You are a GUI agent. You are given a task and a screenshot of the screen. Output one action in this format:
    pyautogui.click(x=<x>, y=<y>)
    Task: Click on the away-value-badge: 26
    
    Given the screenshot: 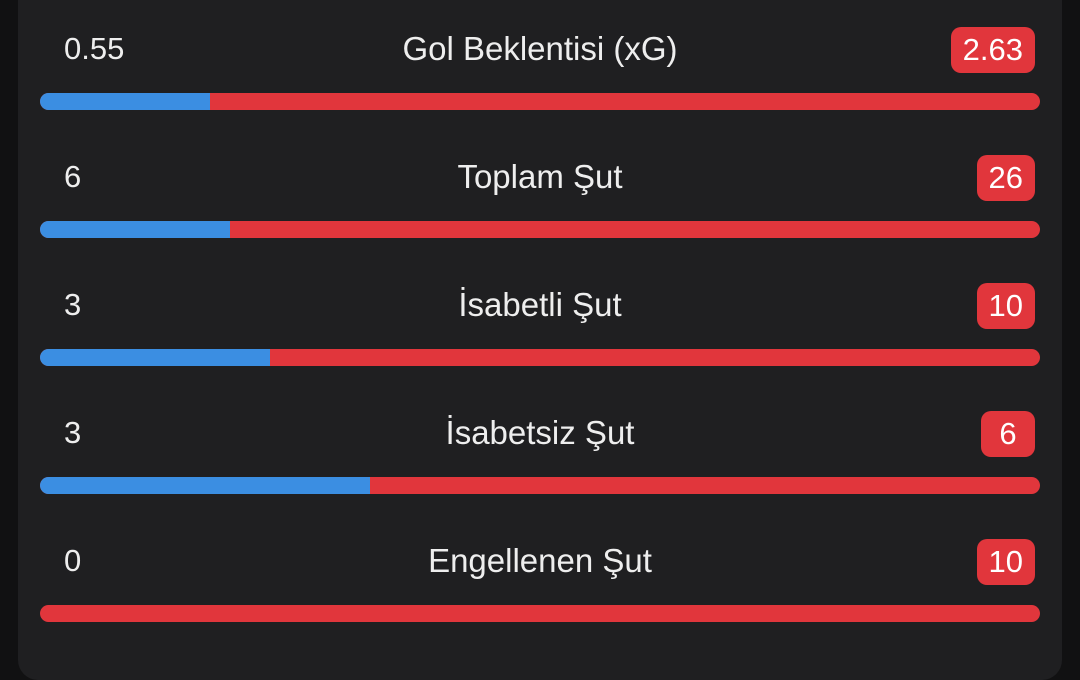 What is the action you would take?
    pyautogui.click(x=1005, y=178)
    